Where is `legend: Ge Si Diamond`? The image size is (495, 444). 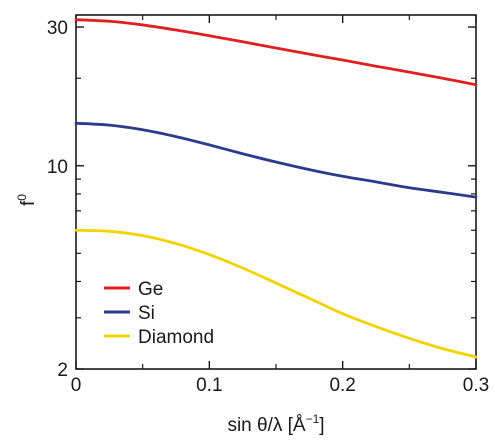 legend: Ge Si Diamond is located at coordinates (159, 313).